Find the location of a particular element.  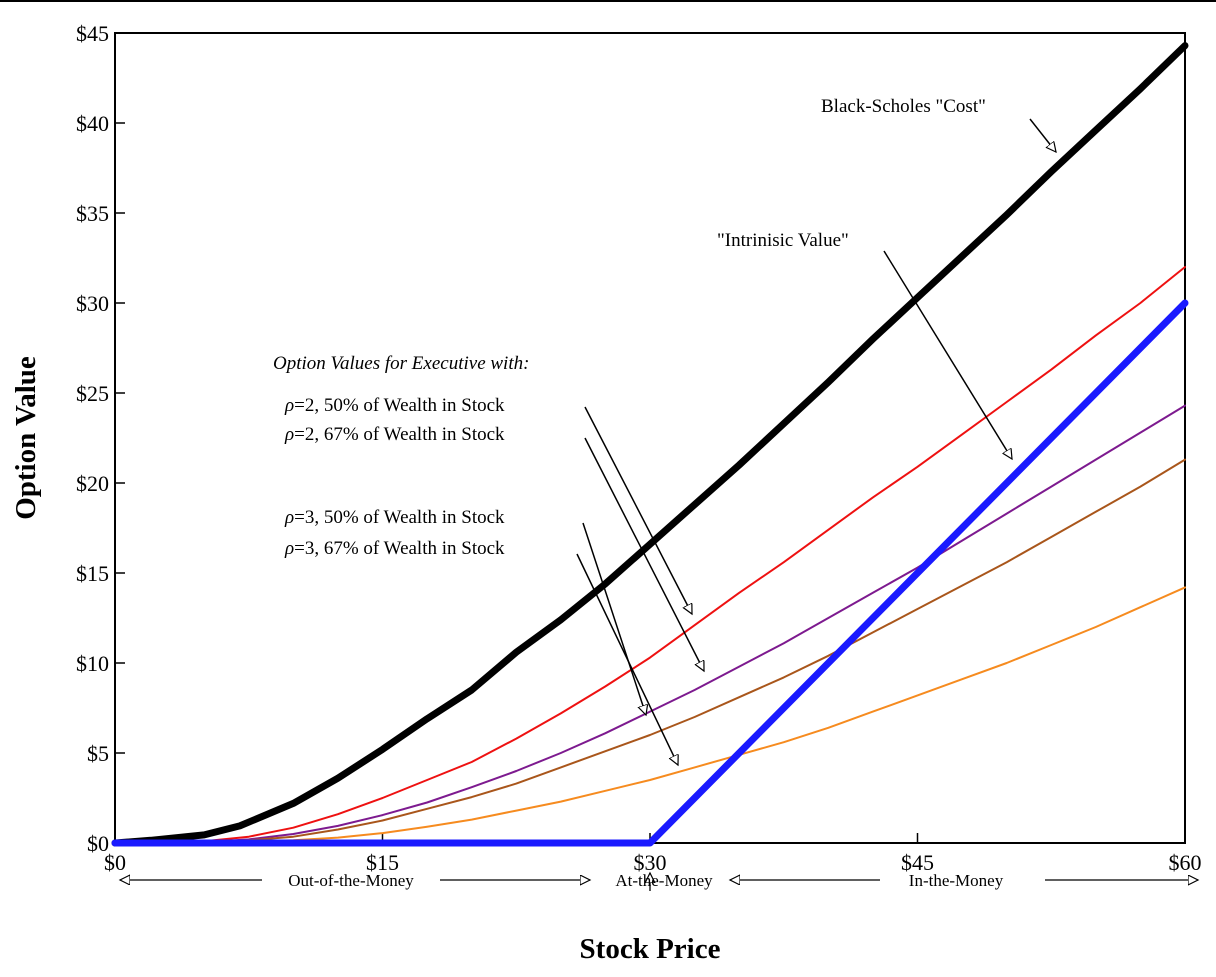

annotation-rho3-50: ρ=3, 50% of Wealth in Stock is located at coordinates (394, 517).